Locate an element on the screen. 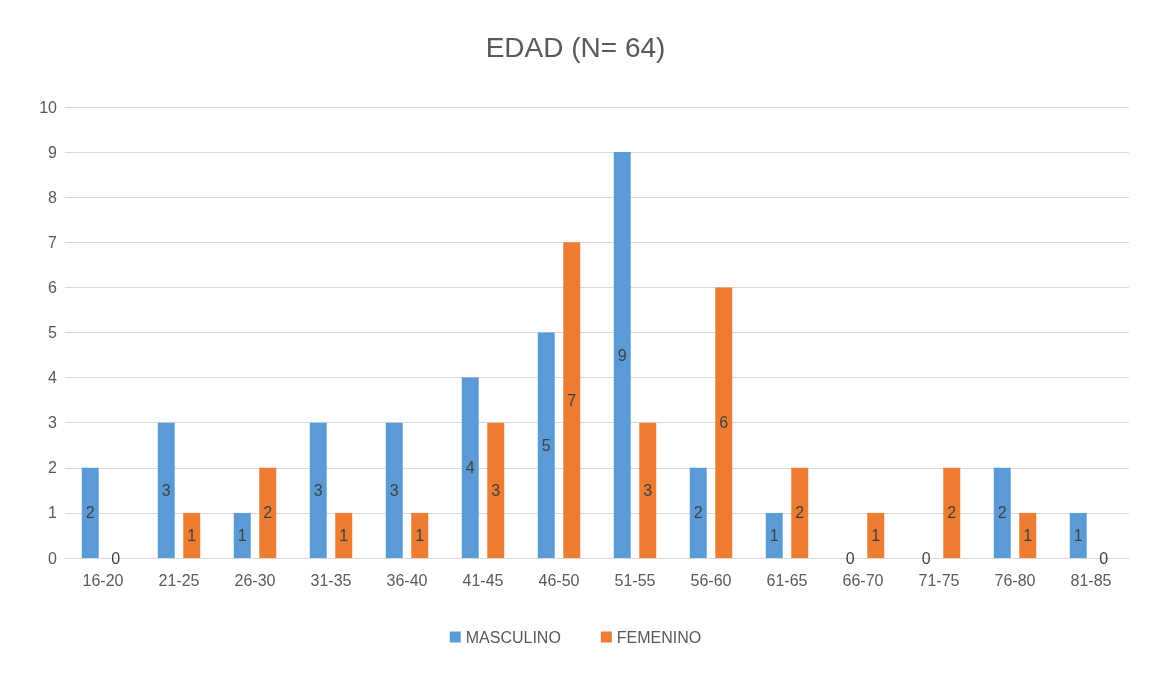 This screenshot has width=1151, height=675. chart-title: EDAD (N= 64) is located at coordinates (575, 47).